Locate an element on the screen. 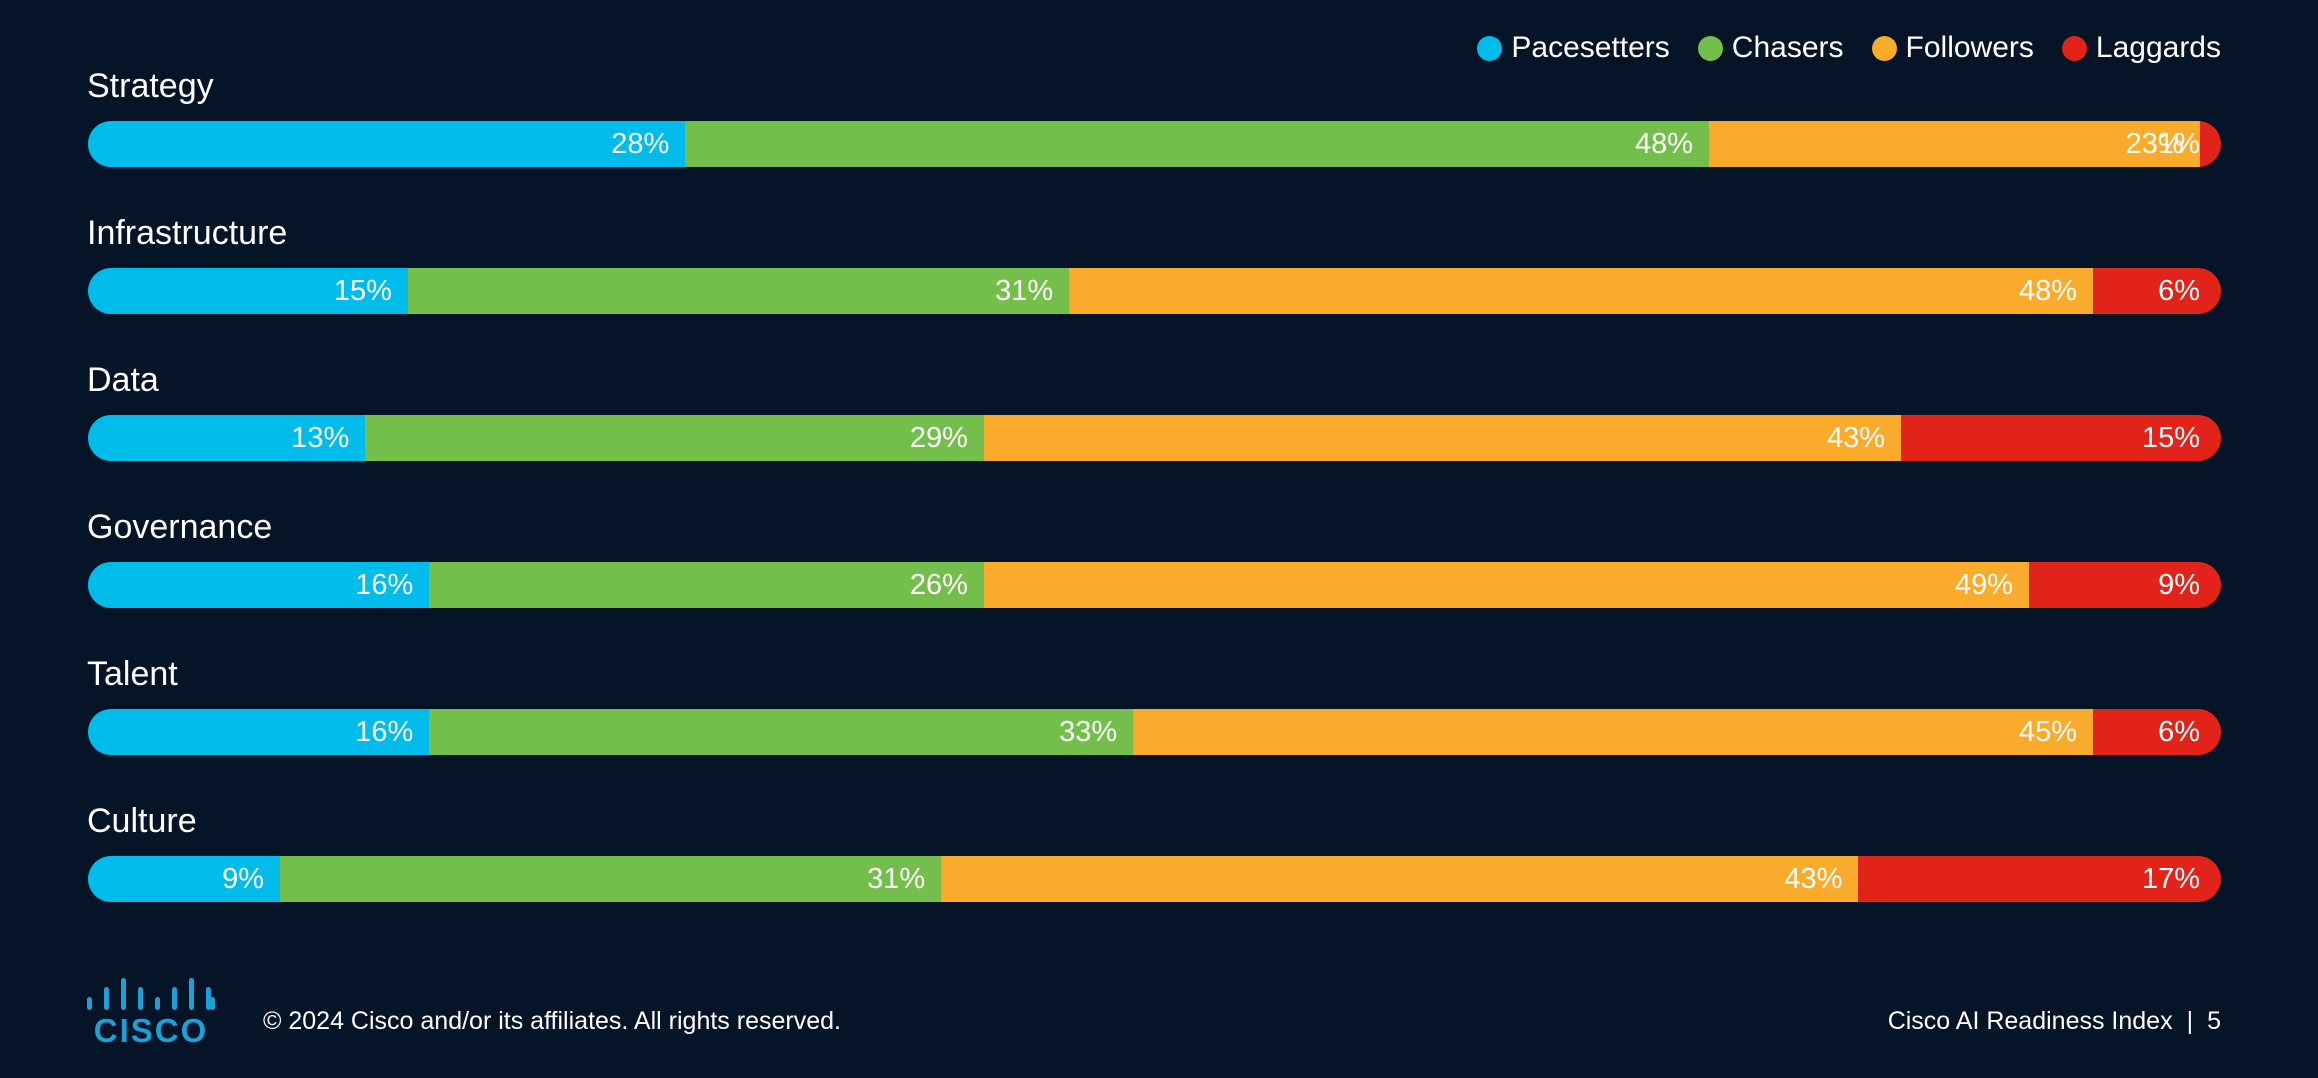  cisco-logo: CISCO is located at coordinates (151, 1011).